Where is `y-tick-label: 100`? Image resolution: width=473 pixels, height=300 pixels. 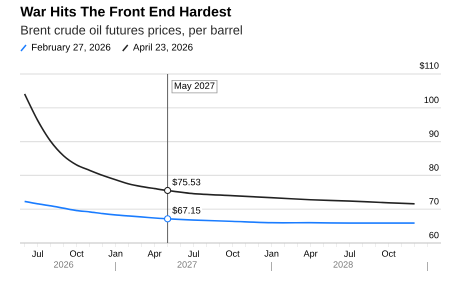
y-tick-label: 100 is located at coordinates (431, 100).